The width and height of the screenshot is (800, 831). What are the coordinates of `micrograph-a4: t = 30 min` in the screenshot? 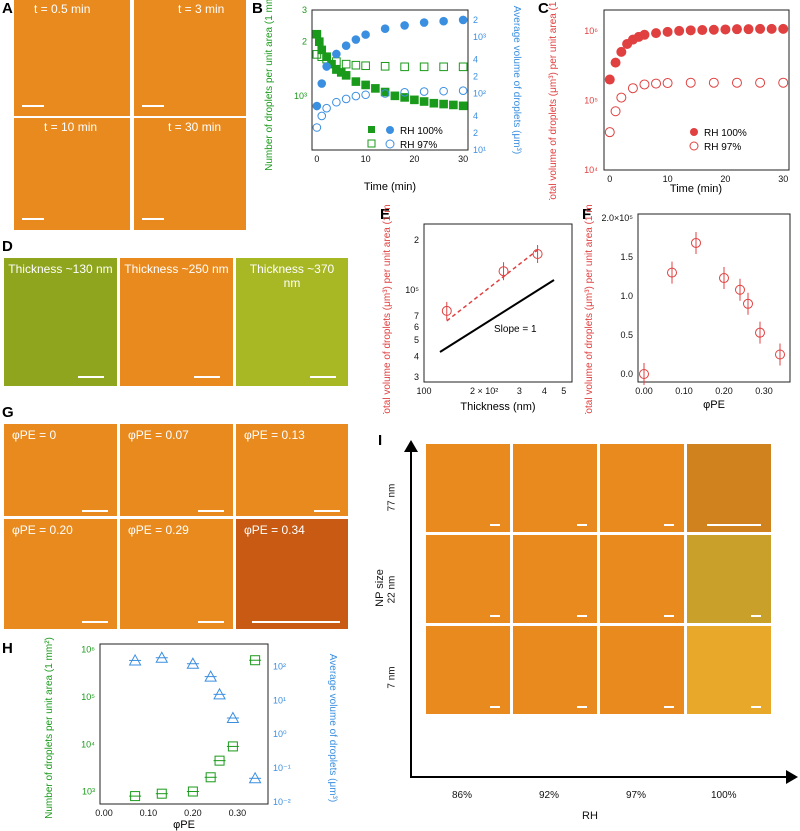 It's located at (190, 174).